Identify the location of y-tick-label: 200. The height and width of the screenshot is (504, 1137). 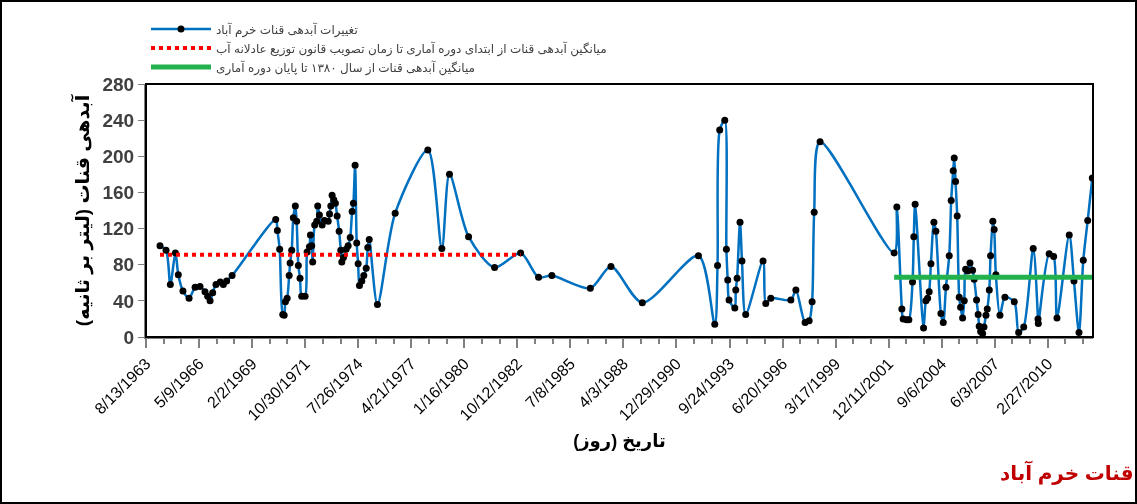
(118, 156).